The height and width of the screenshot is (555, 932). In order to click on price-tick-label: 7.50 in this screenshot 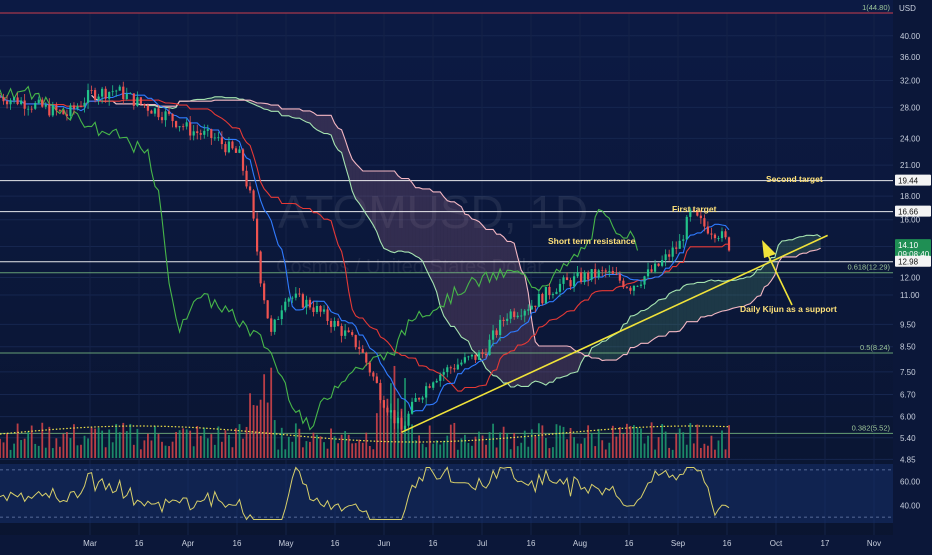, I will do `click(908, 372)`.